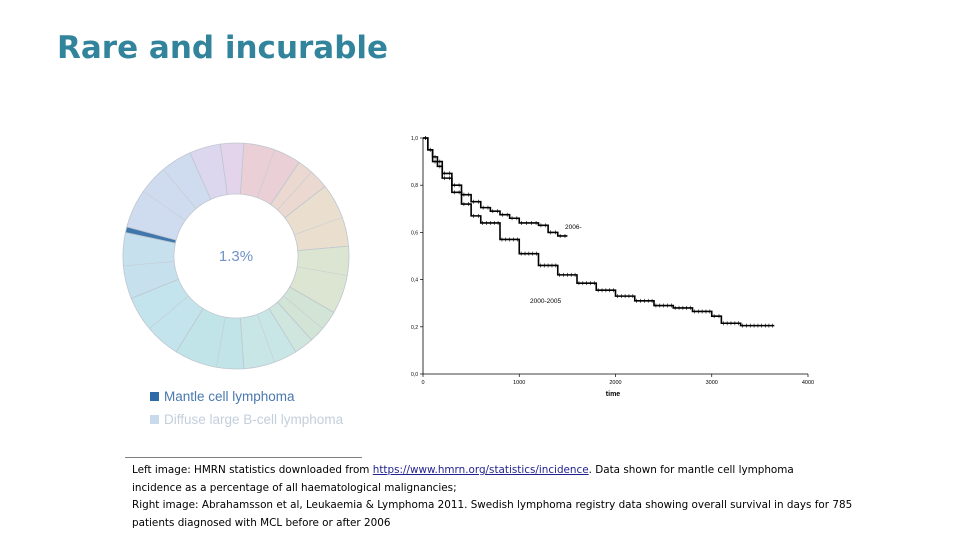  I want to click on legend-item-dlbcl: Diffuse large B-cell lymphoma, so click(246, 419).